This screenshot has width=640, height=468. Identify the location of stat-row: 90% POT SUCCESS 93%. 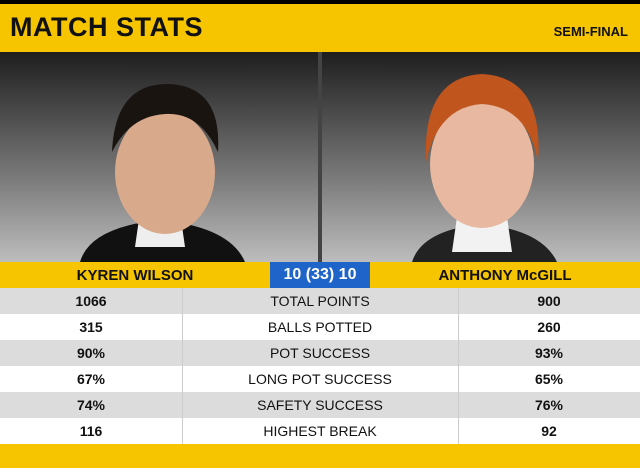
(320, 353).